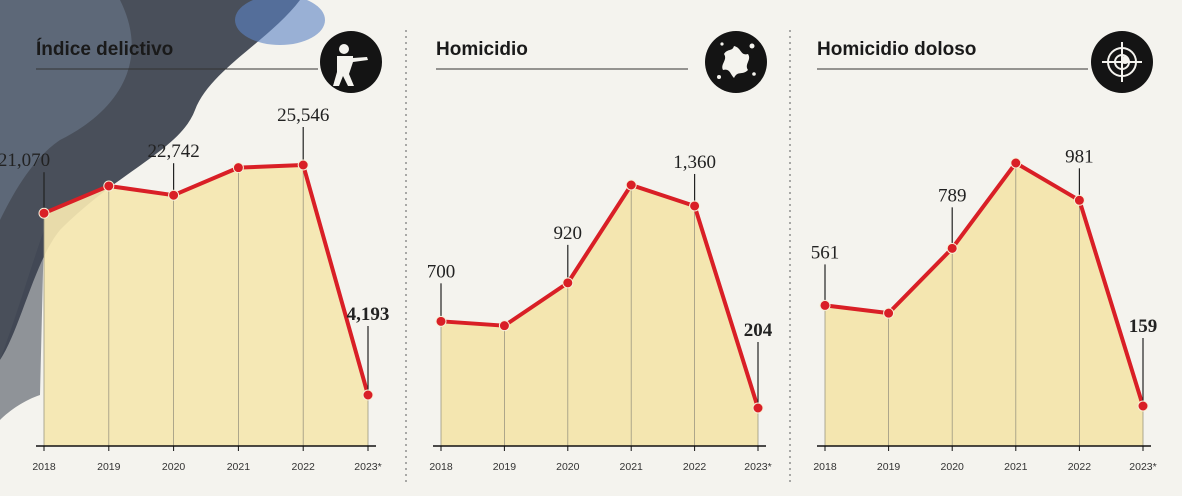  What do you see at coordinates (368, 314) in the screenshot?
I see `data-label: 4,193` at bounding box center [368, 314].